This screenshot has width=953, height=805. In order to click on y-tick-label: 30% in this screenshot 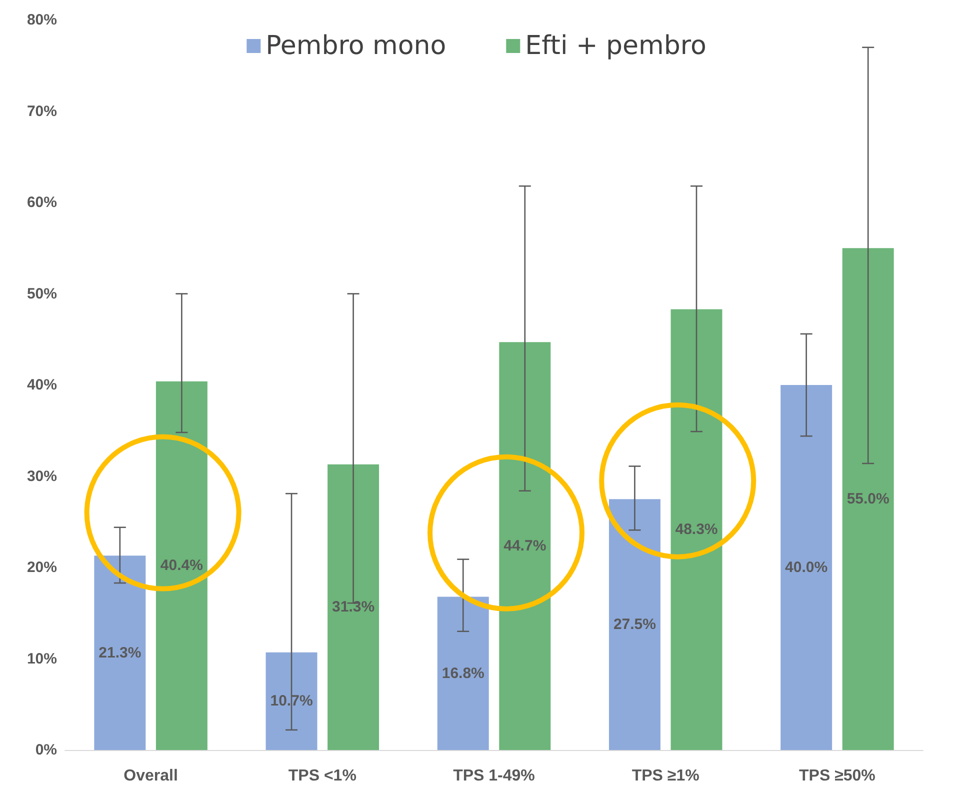, I will do `click(41, 476)`.